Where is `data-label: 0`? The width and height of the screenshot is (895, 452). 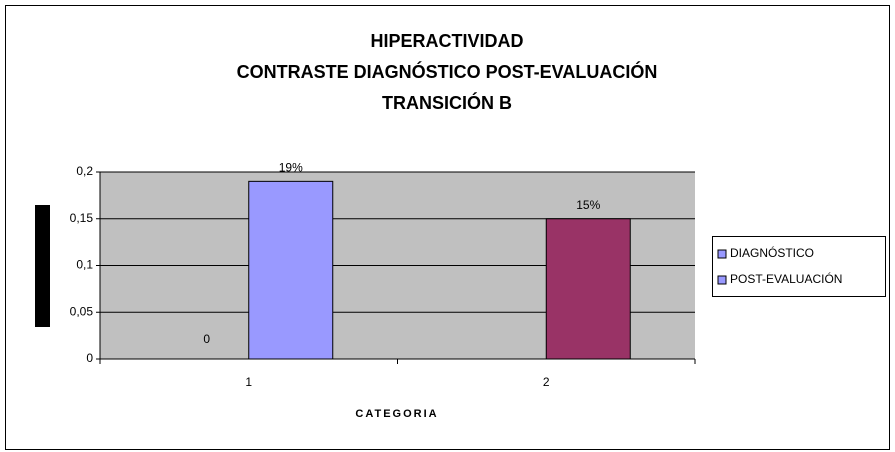 data-label: 0 is located at coordinates (206, 339).